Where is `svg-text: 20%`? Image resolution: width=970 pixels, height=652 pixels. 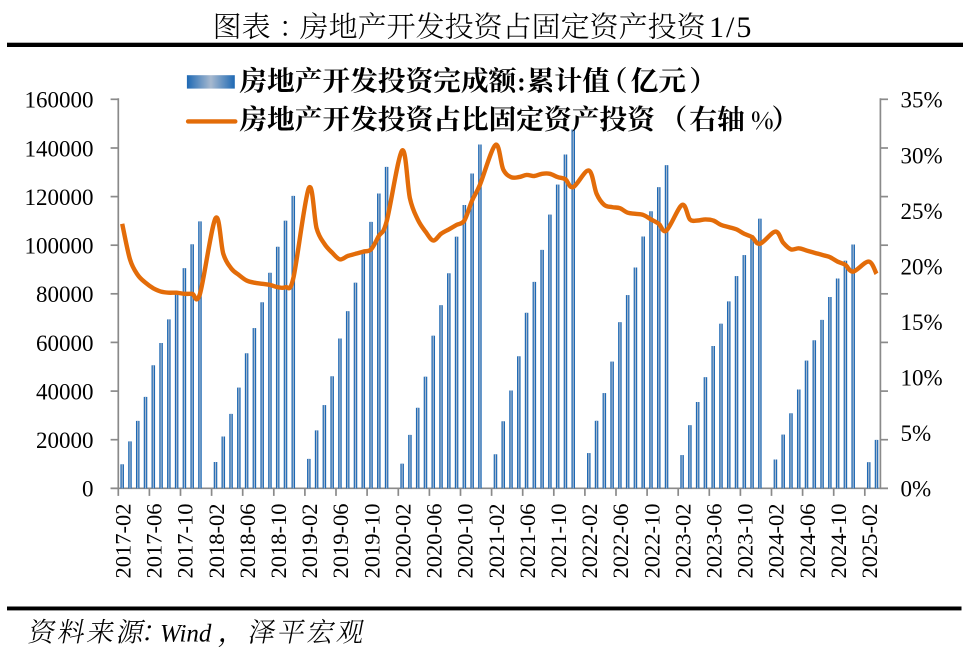
svg-text: 20% is located at coordinates (922, 266).